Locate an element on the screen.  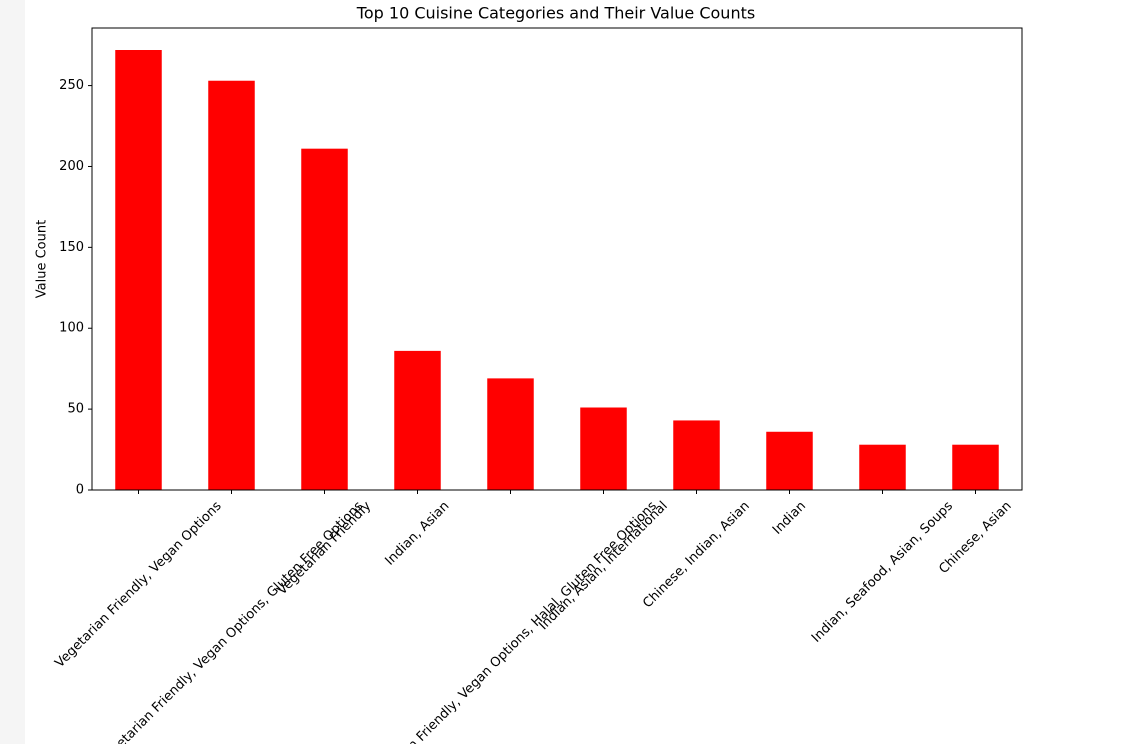
y-tick-label: 250 is located at coordinates (71, 85).